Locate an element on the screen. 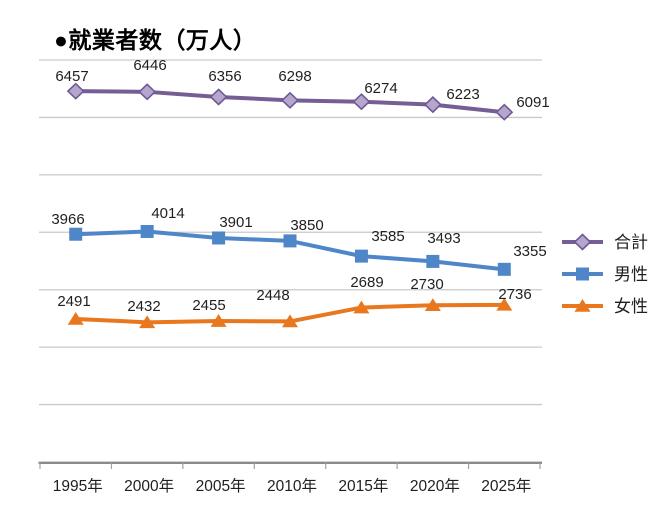  x-axis-label: 1995年 is located at coordinates (78, 486).